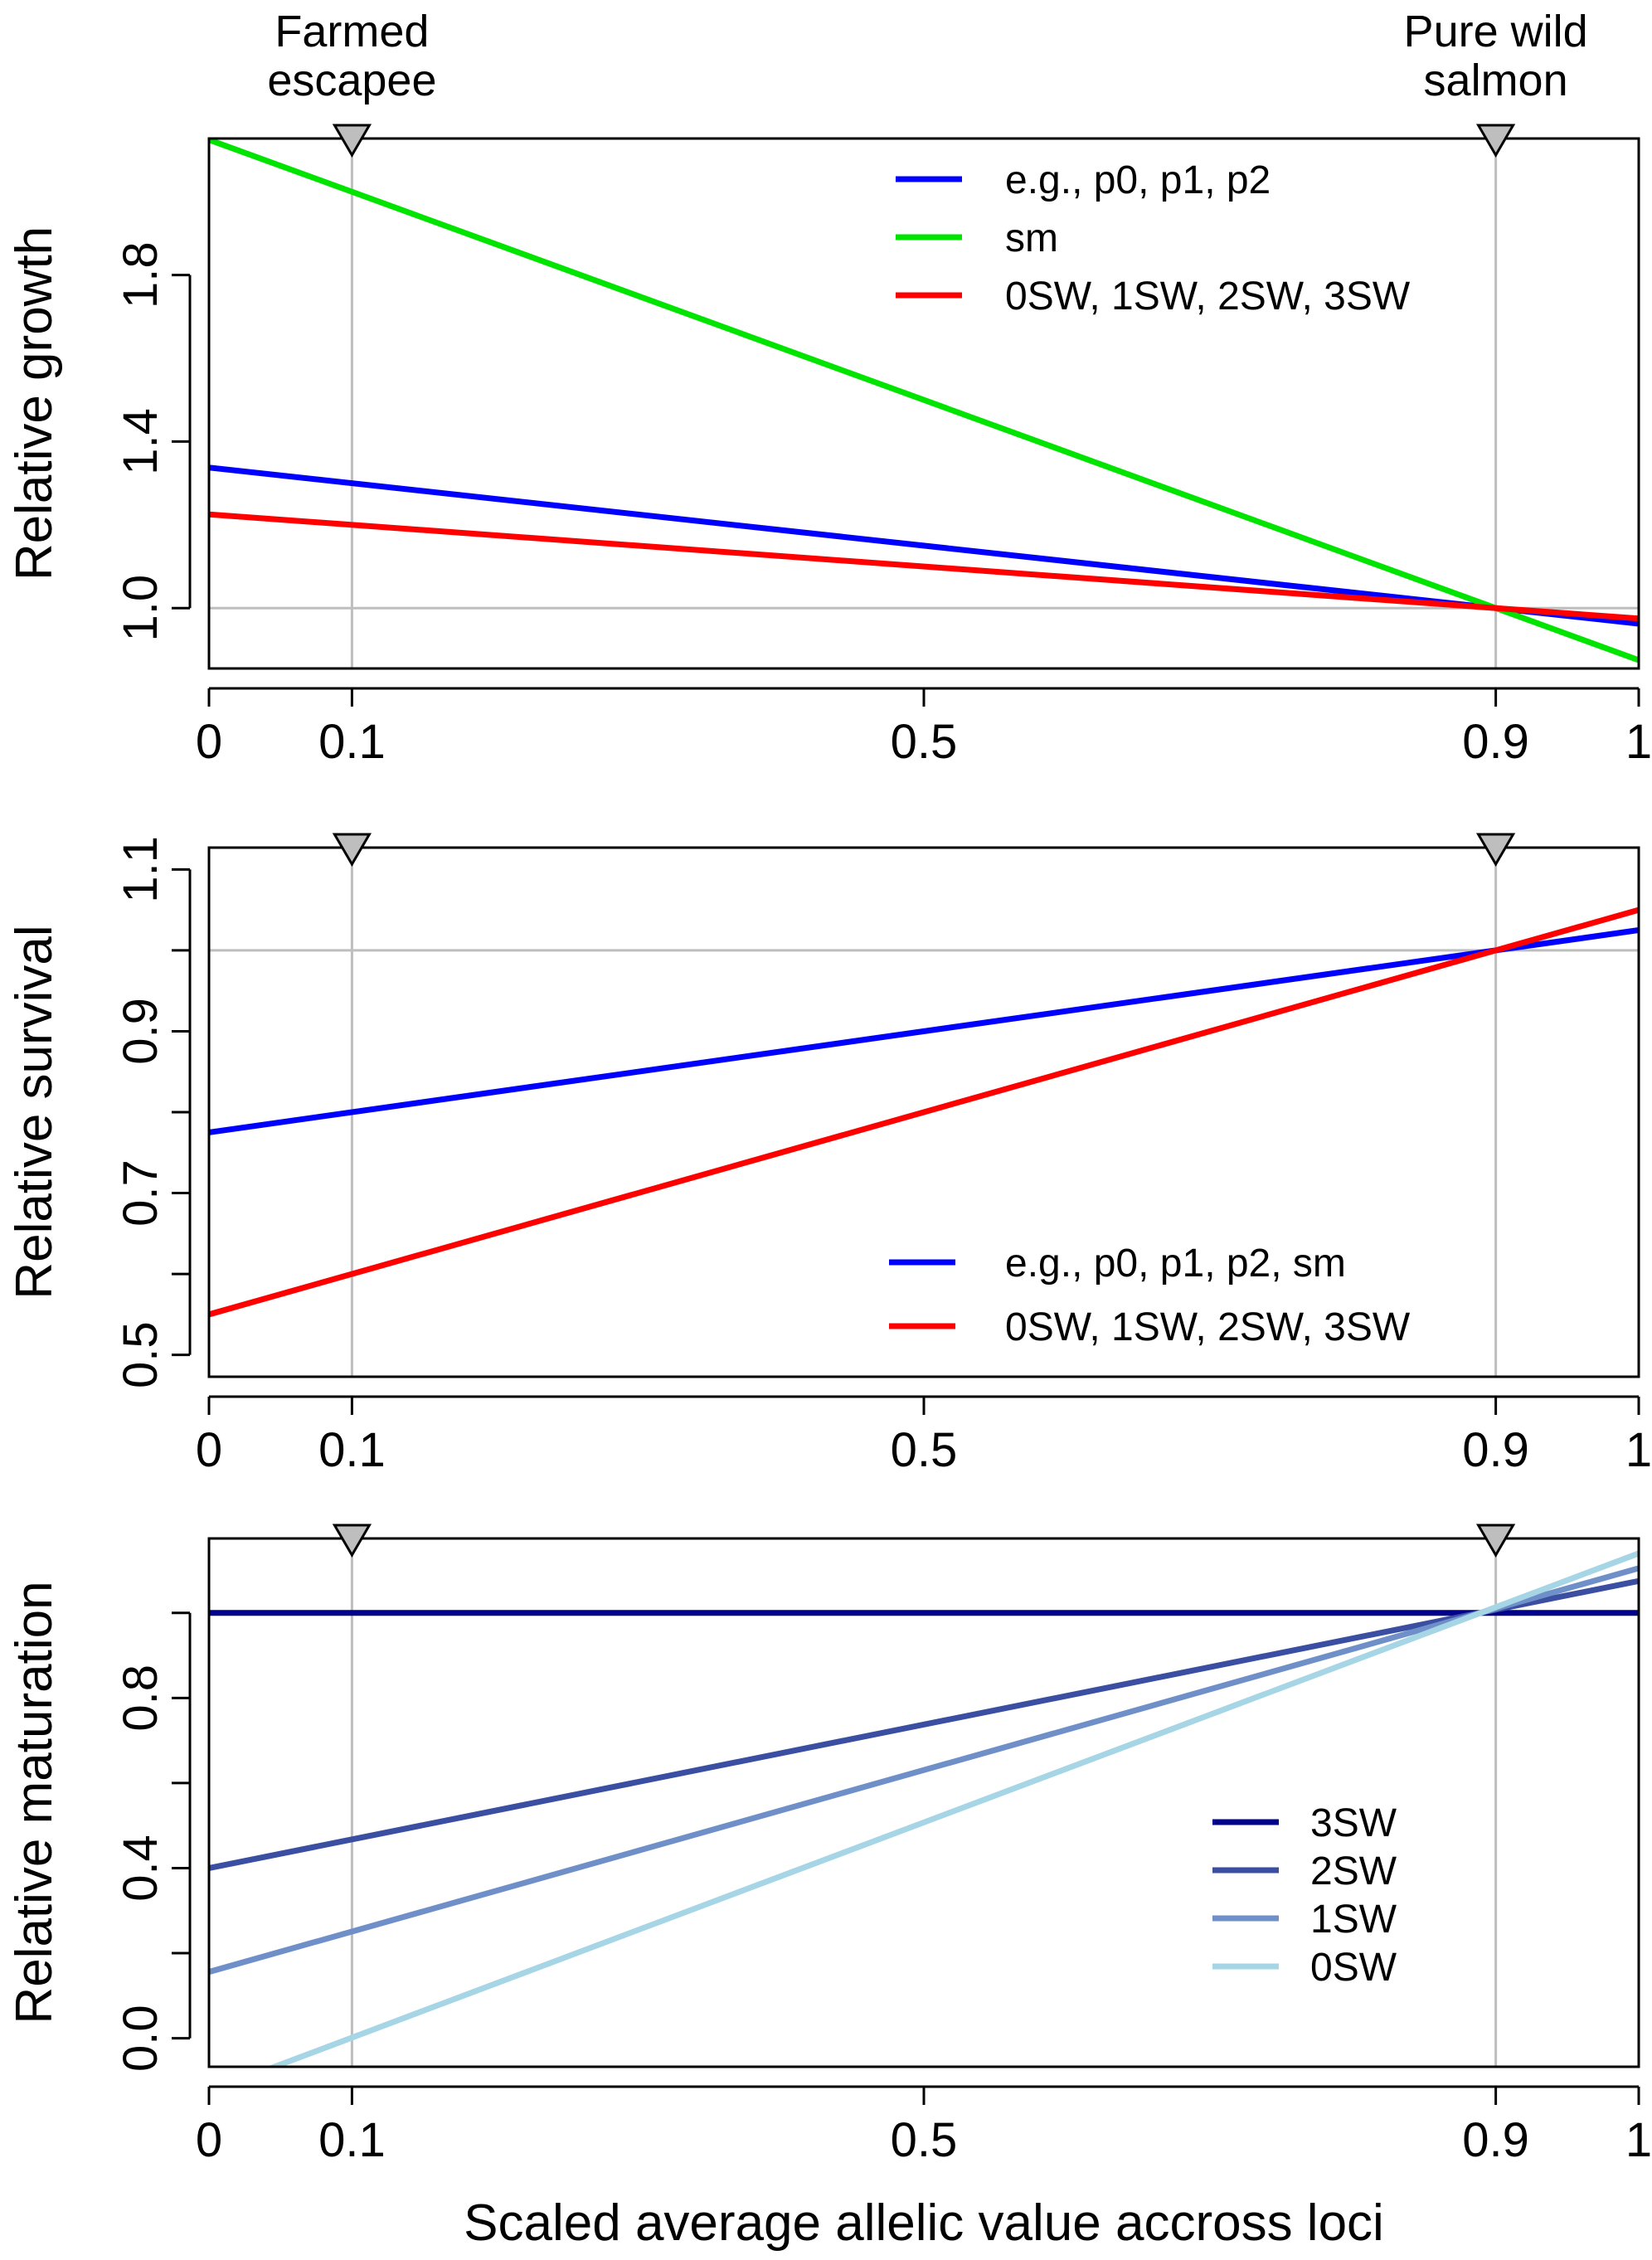 Image resolution: width=1652 pixels, height=2260 pixels. I want to click on y-tick-label: 0.4, so click(141, 1868).